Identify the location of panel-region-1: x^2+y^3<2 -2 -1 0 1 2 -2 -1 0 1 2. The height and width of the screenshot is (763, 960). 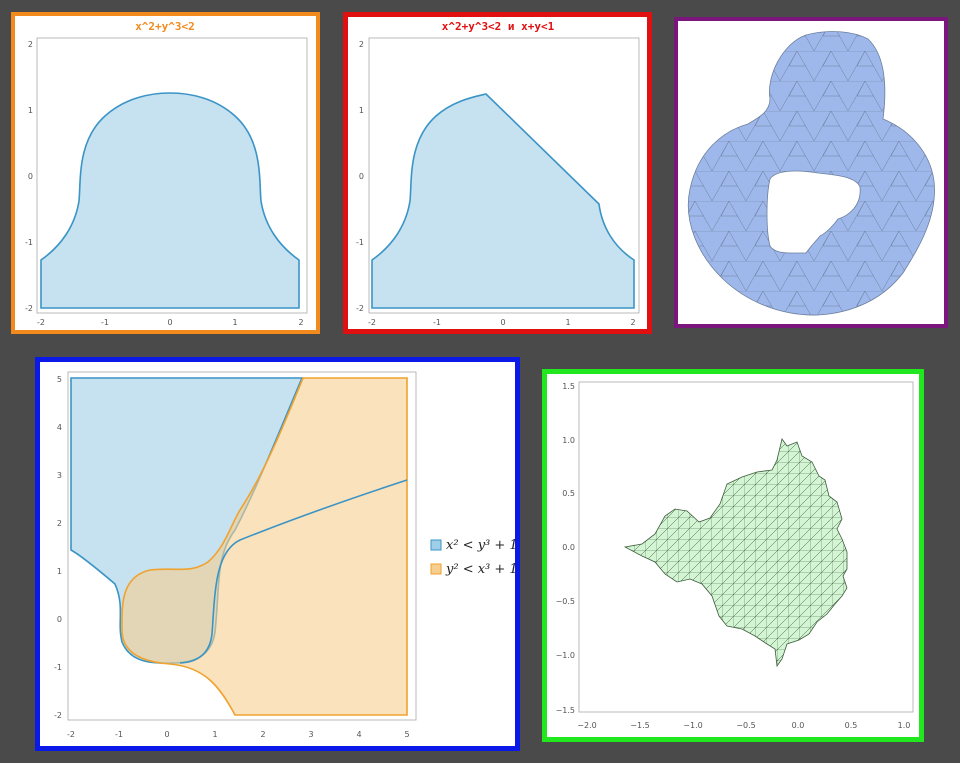
(165, 173).